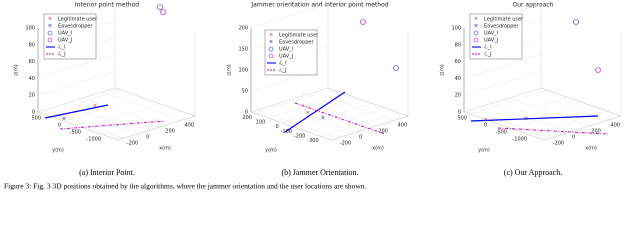 Image resolution: width=640 pixels, height=240 pixels. I want to click on y-tick-label: 200, so click(247, 118).